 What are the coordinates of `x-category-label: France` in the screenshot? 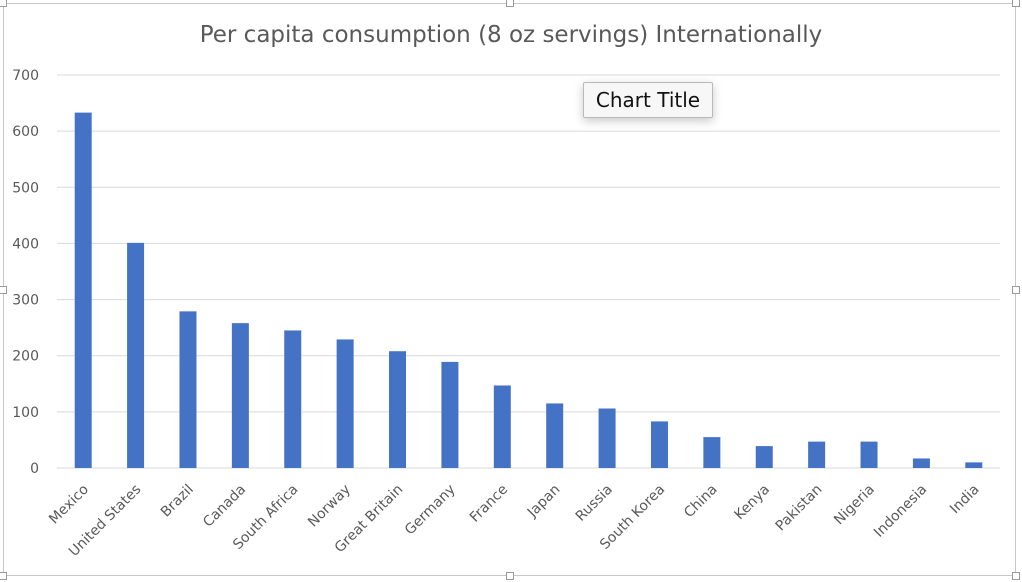 It's located at (489, 504).